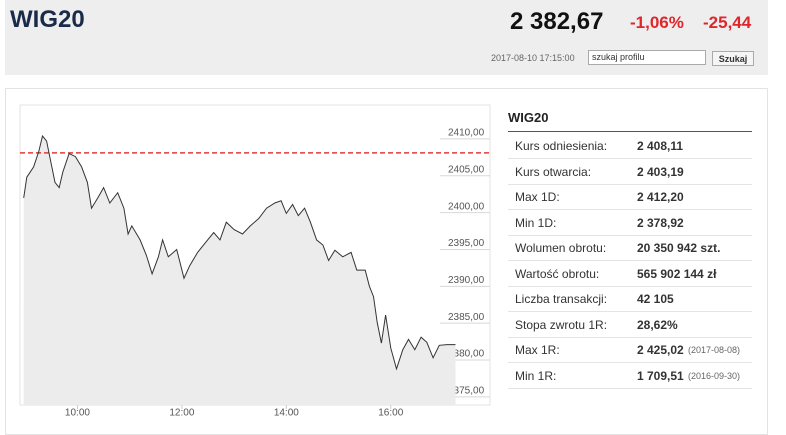  What do you see at coordinates (553, 171) in the screenshot?
I see `cell-label: Kurs otwarcia:` at bounding box center [553, 171].